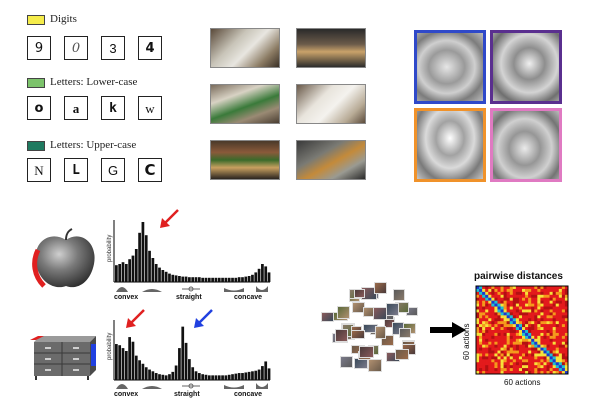 This screenshot has width=590, height=418. What do you see at coordinates (113, 108) in the screenshot?
I see `char-box: k` at bounding box center [113, 108].